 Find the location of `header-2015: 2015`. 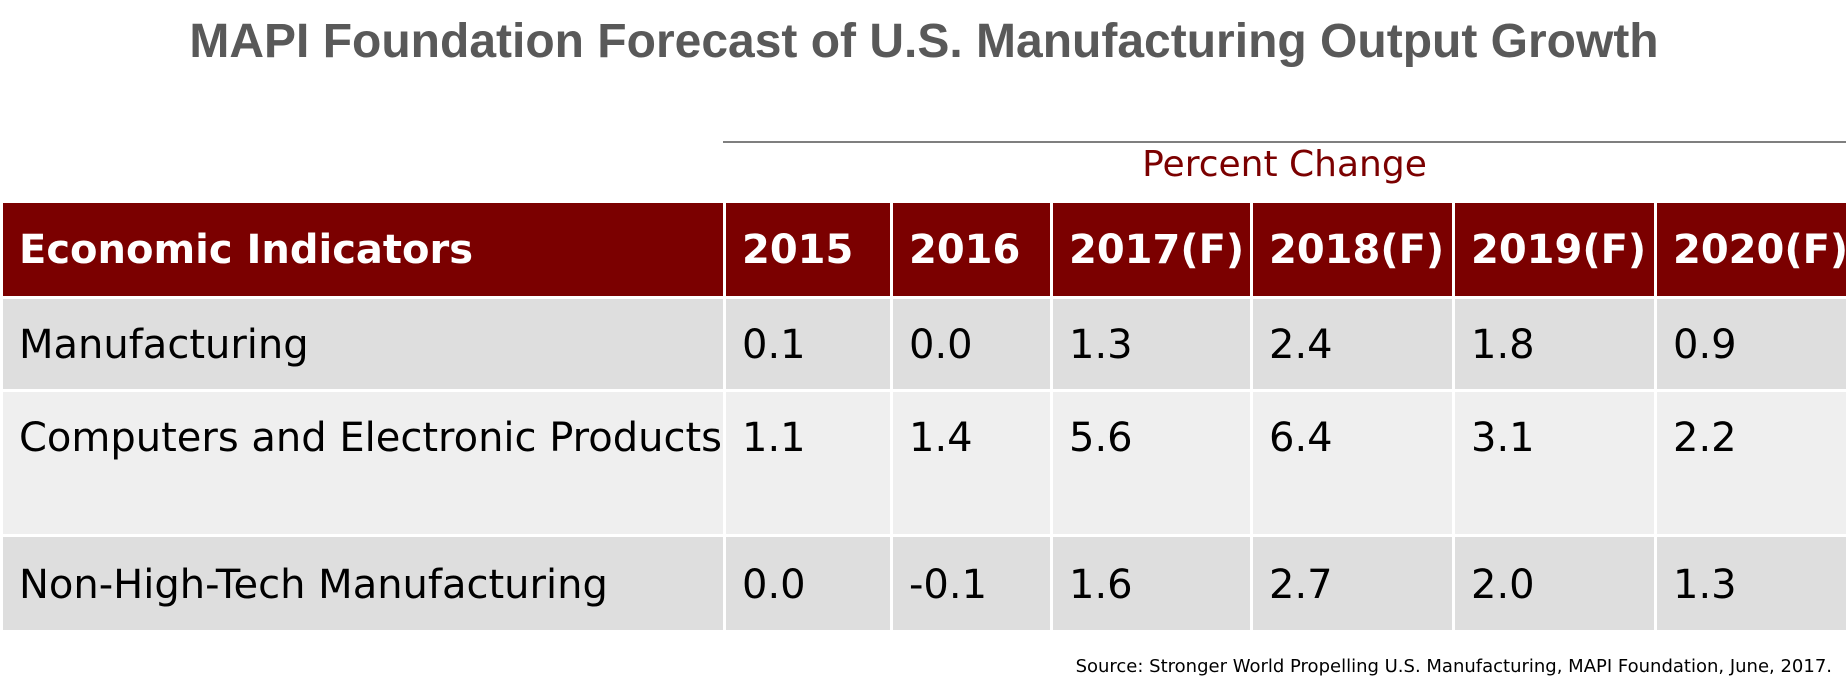

header-2015: 2015 is located at coordinates (808, 249).